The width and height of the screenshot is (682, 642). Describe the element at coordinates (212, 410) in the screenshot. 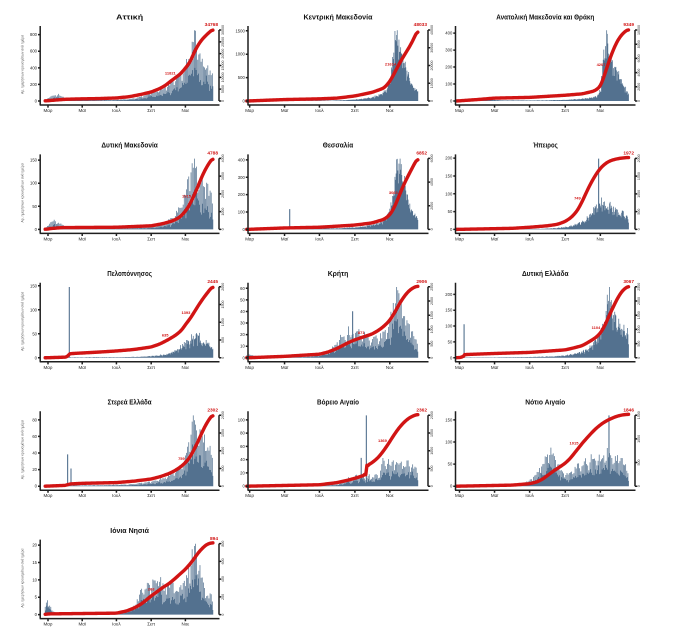

I see `svg-text: 2302` at that location.